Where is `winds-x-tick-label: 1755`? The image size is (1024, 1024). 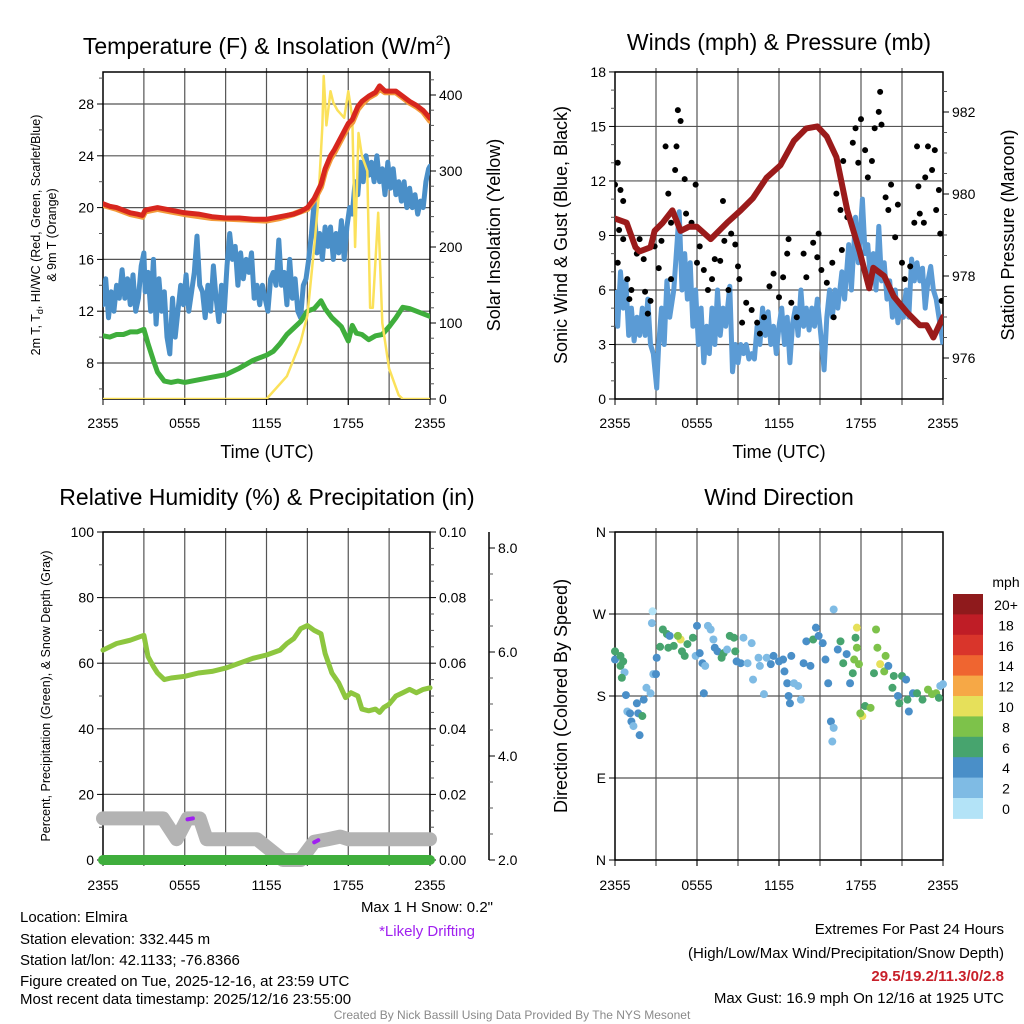
winds-x-tick-label: 1755 is located at coordinates (860, 423).